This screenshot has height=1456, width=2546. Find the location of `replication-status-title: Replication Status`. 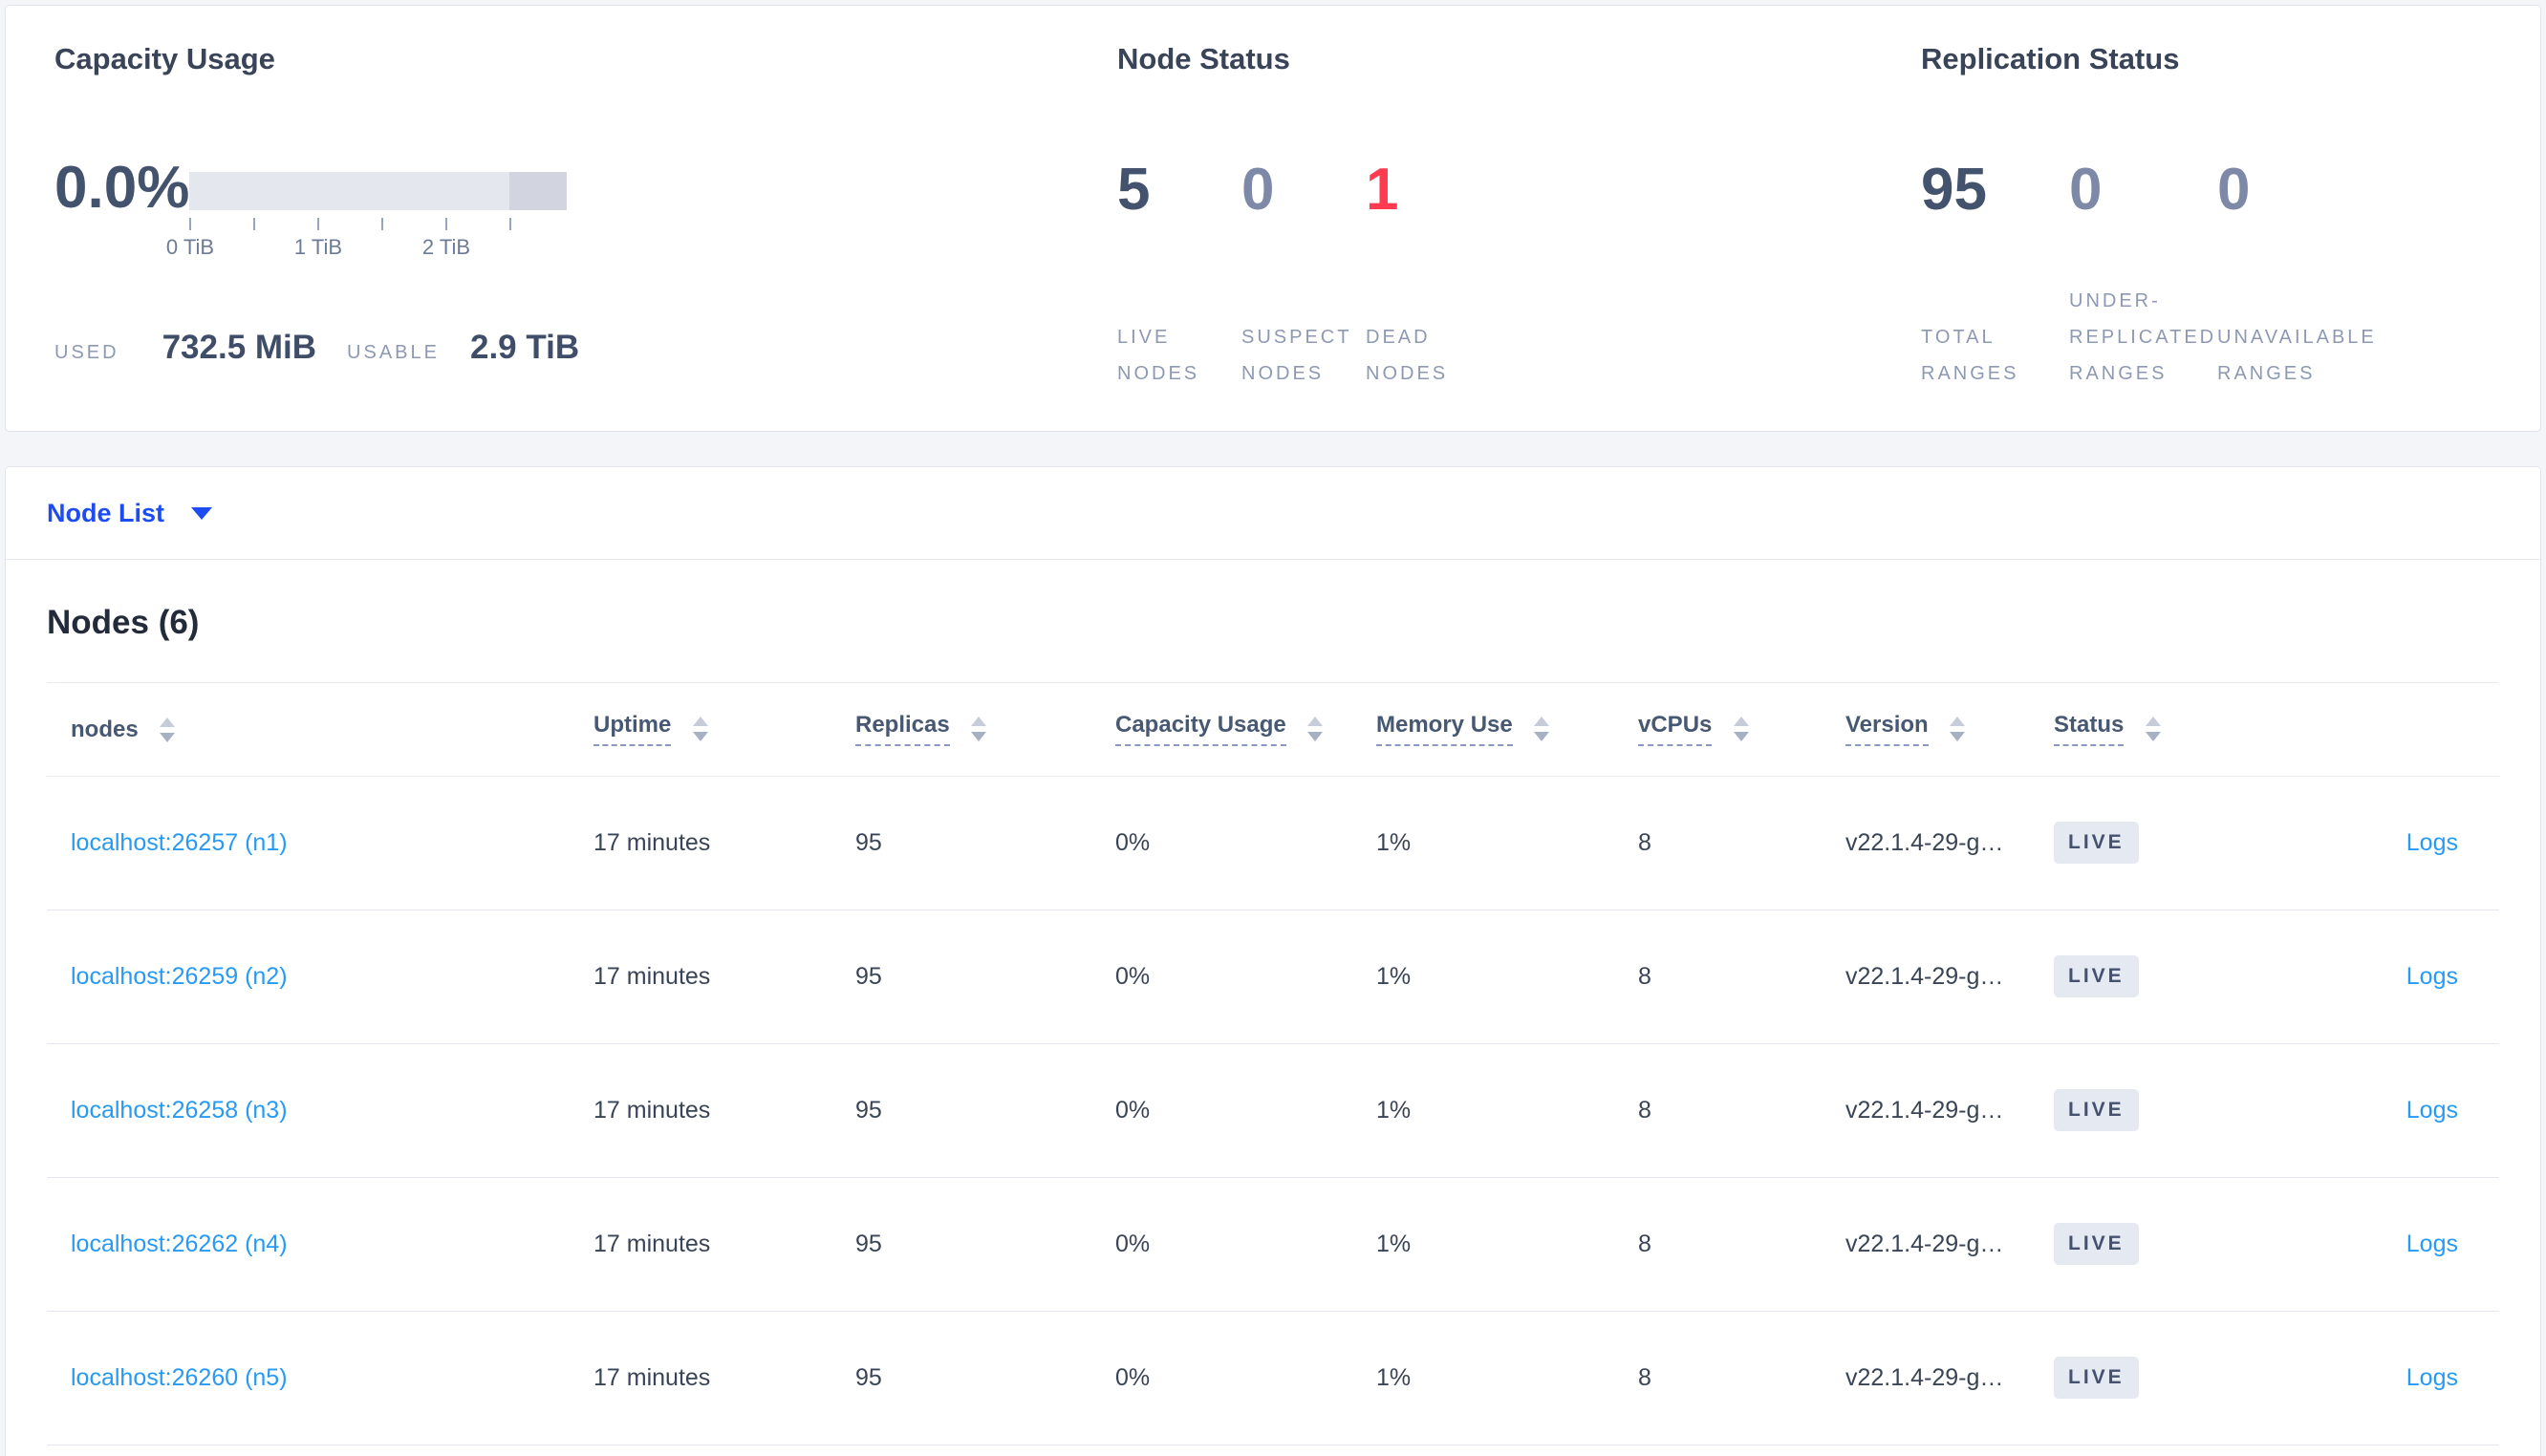

replication-status-title: Replication Status is located at coordinates (2050, 59).